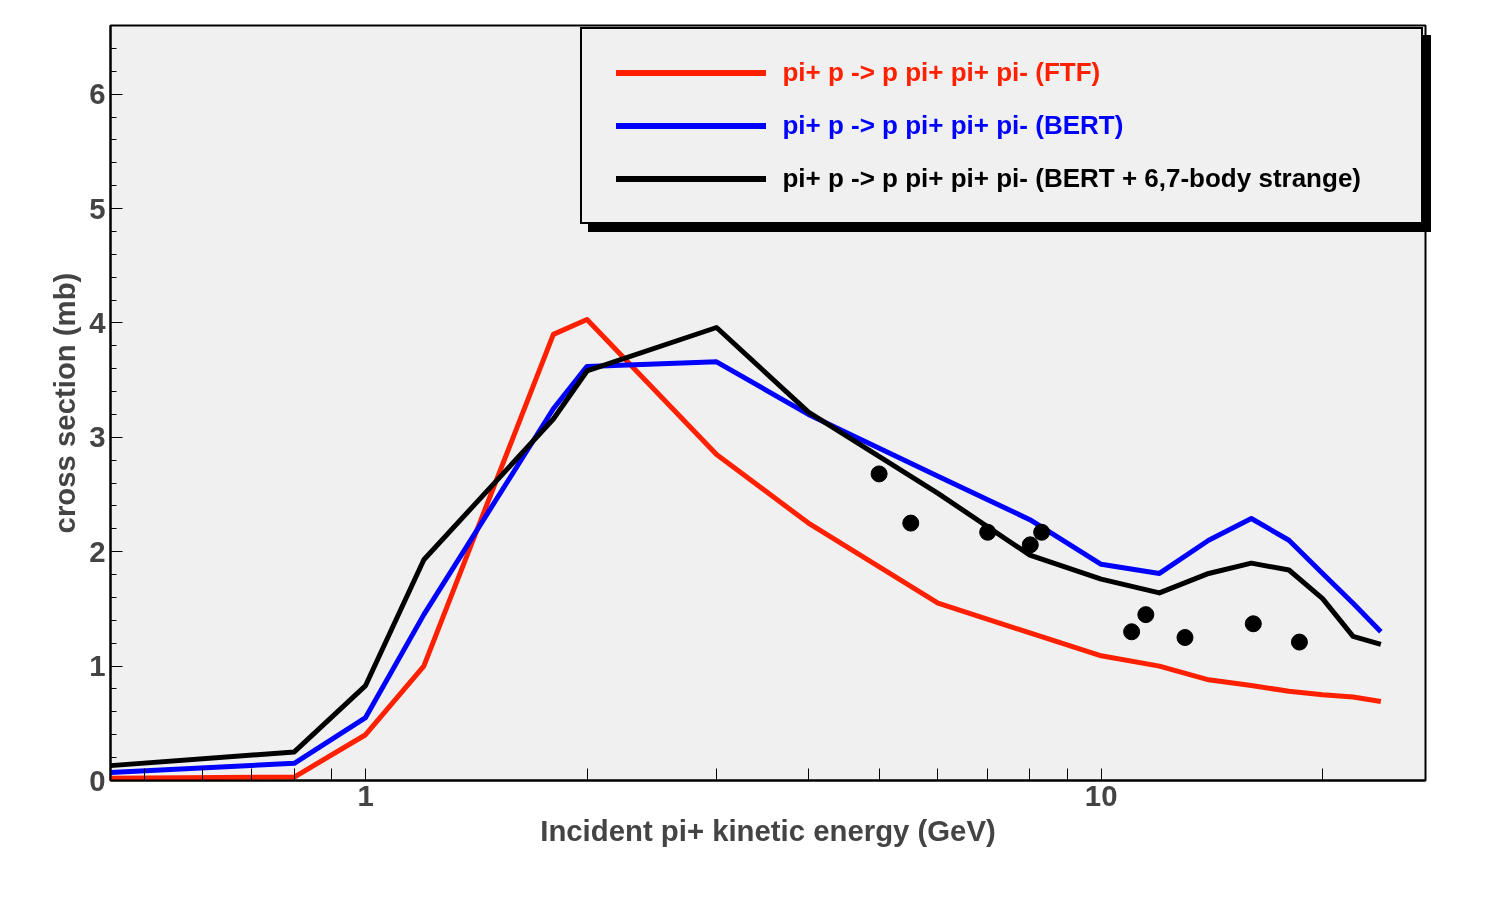  I want to click on y-tick-label: 0, so click(97, 780).